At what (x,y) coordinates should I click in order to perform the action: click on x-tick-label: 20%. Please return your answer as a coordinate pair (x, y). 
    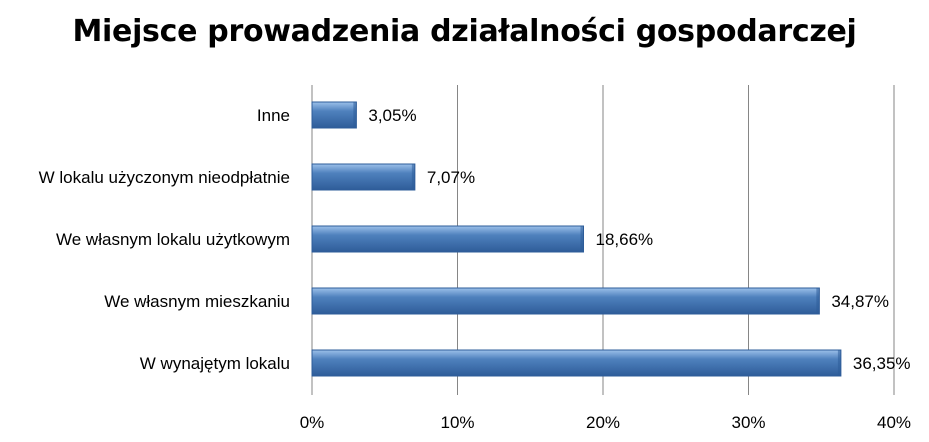
    Looking at the image, I should click on (603, 422).